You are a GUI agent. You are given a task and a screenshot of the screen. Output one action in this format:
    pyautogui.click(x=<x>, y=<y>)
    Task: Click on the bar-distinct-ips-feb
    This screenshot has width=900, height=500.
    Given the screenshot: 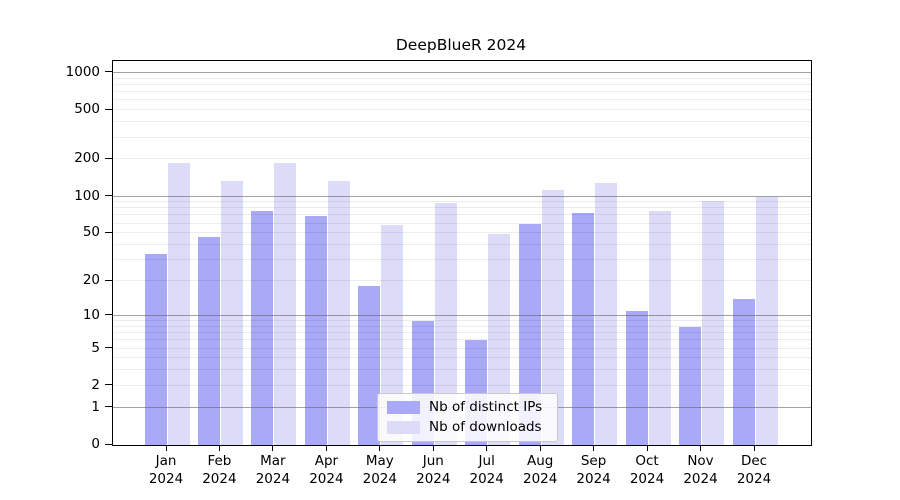 What is the action you would take?
    pyautogui.click(x=209, y=340)
    